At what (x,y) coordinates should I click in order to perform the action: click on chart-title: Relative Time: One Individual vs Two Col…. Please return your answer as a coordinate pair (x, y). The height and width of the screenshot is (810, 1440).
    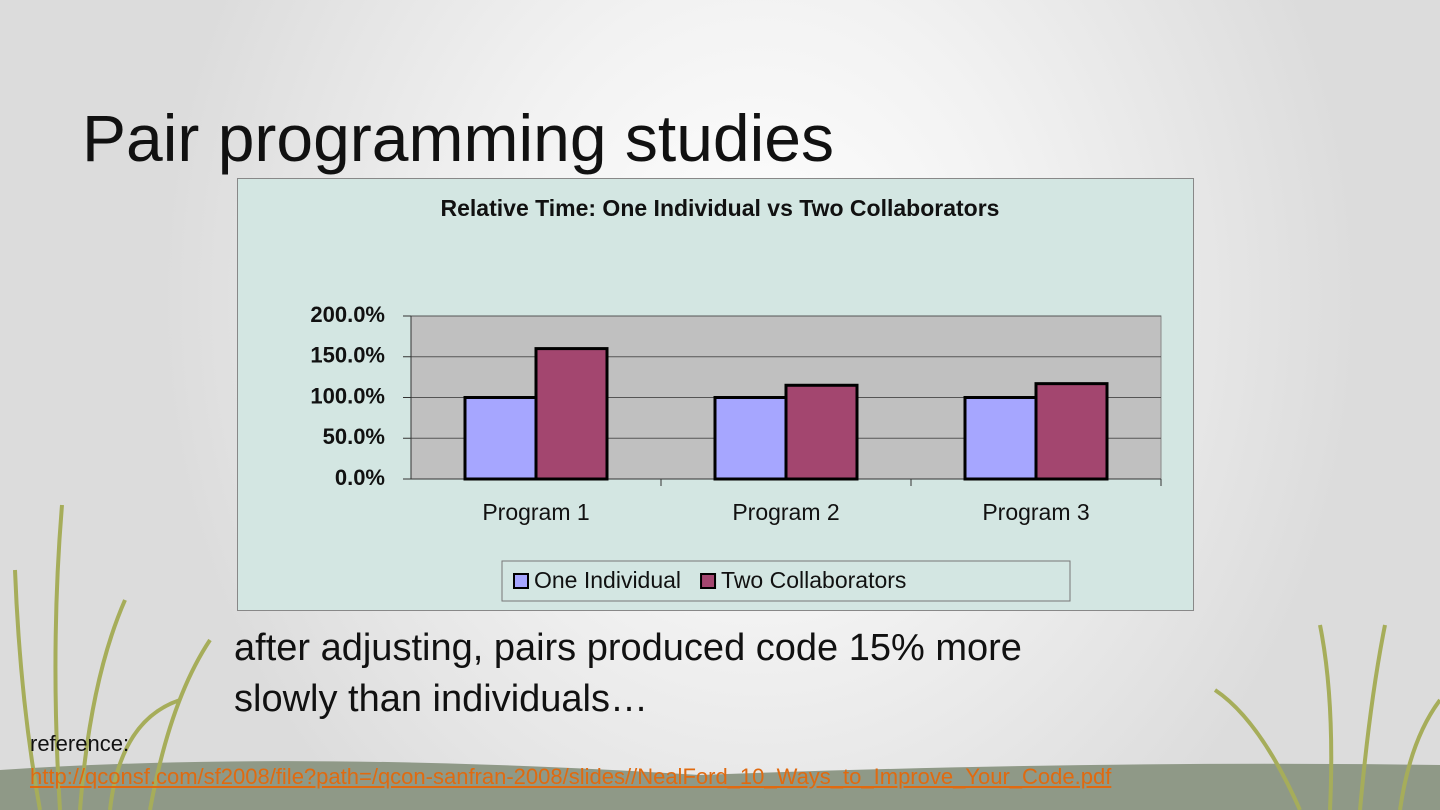
    Looking at the image, I should click on (720, 208).